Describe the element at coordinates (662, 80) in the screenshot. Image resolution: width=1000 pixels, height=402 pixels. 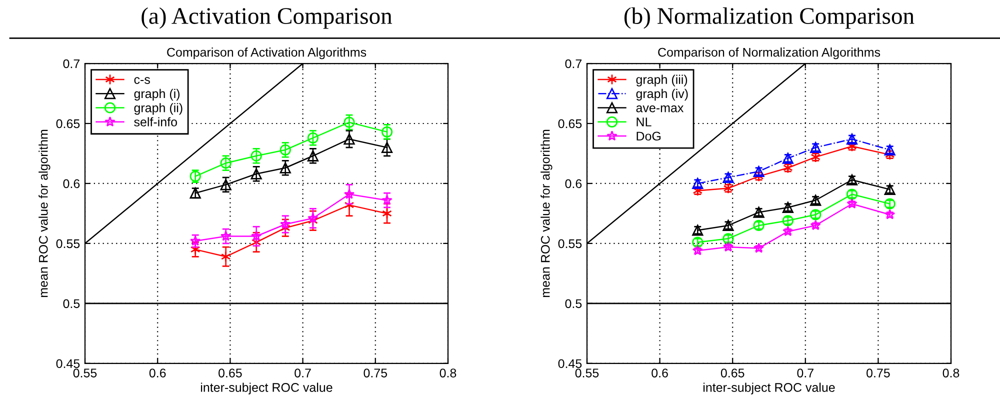
I see `legend-label: graph (iii)` at that location.